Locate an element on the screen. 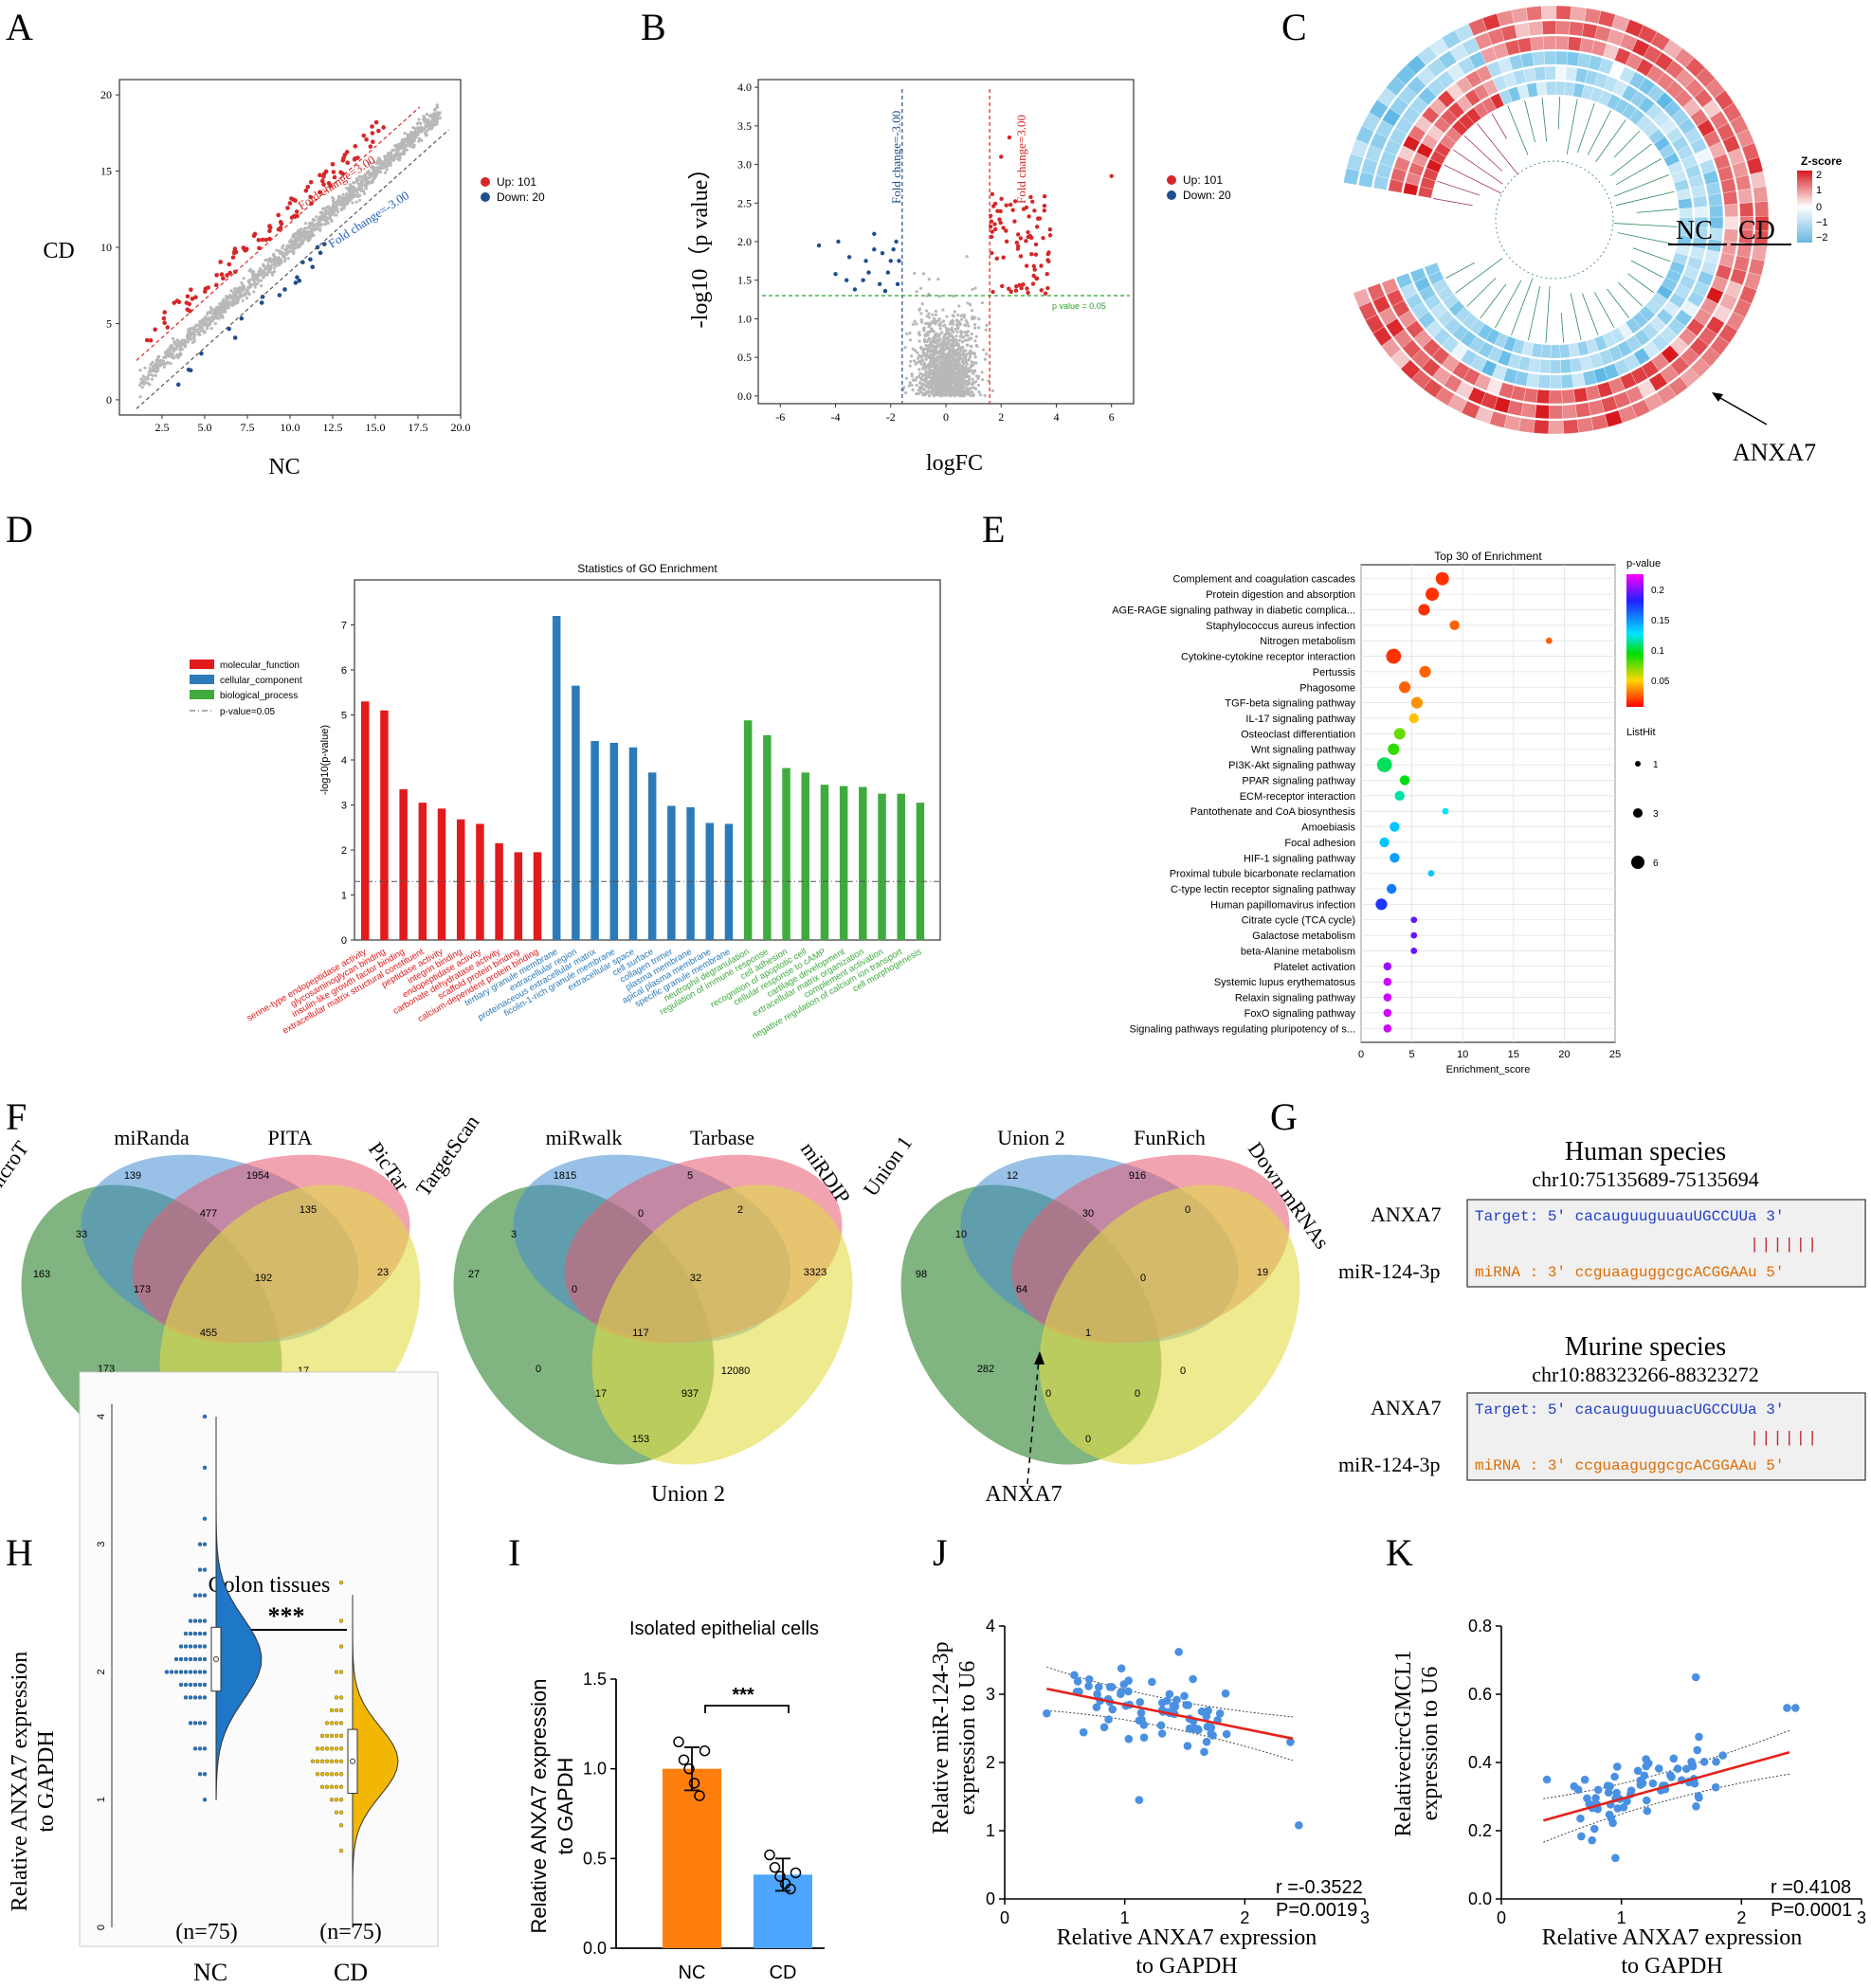 Image resolution: width=1871 pixels, height=1988 pixels. panel-f-anxa7-arrow is located at coordinates (1033, 1422).